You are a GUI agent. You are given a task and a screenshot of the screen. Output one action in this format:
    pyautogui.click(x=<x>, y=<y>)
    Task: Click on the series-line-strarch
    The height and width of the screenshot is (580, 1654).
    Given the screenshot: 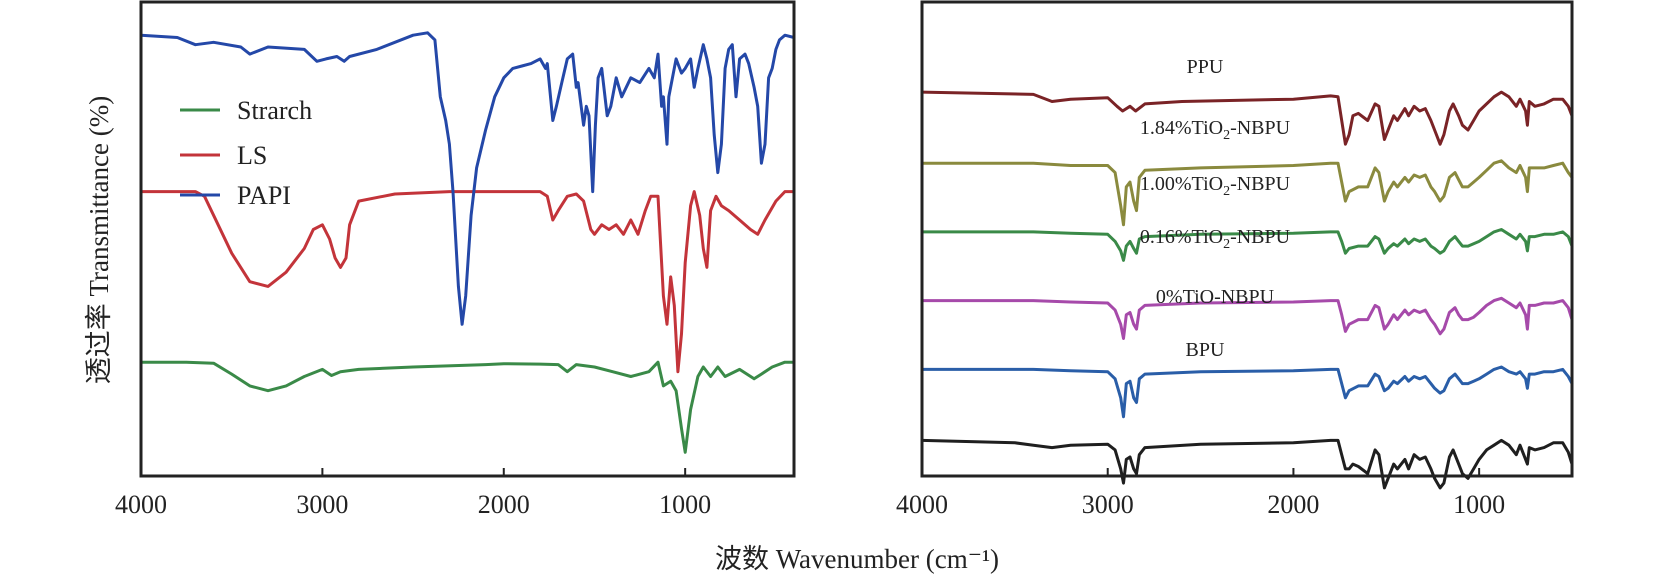 What is the action you would take?
    pyautogui.click(x=467, y=407)
    